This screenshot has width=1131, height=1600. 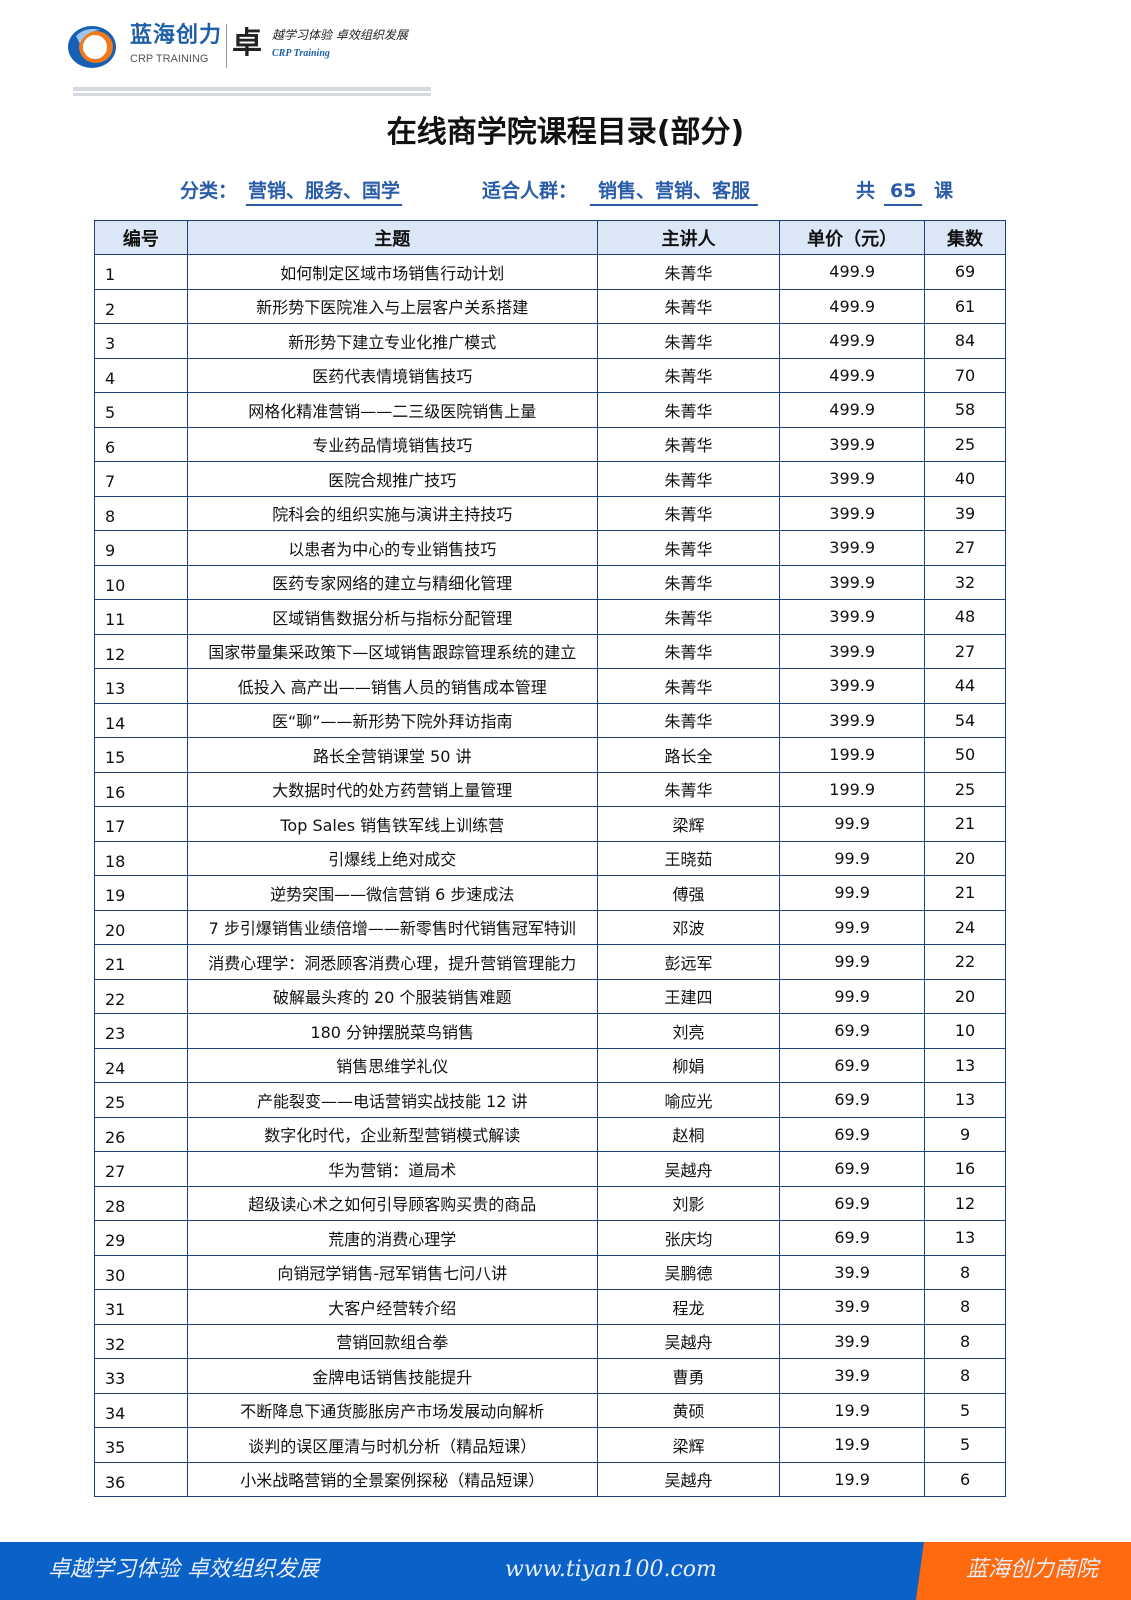 I want to click on course-episodes: 20, so click(x=965, y=996).